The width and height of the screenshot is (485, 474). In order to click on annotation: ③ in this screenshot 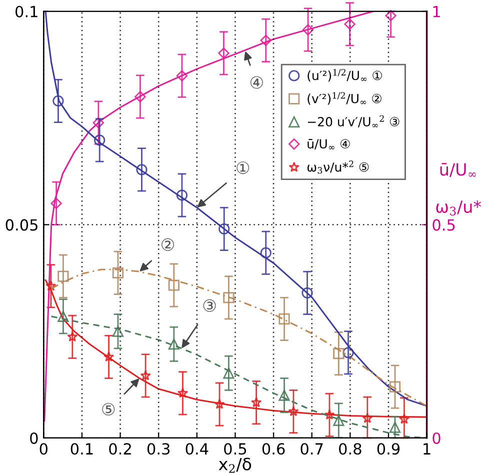, I will do `click(209, 305)`.